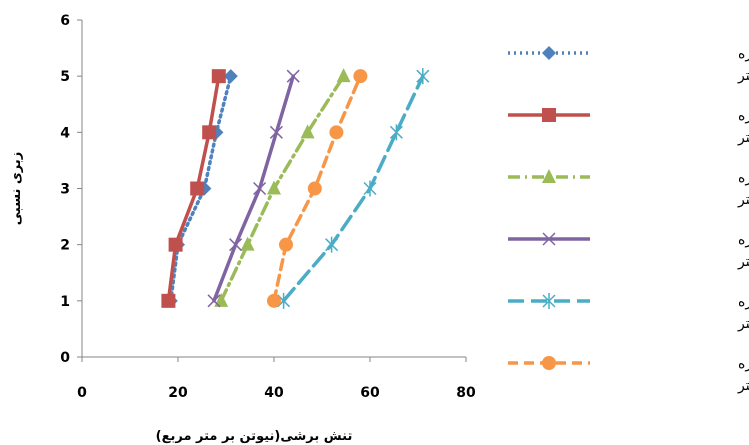  What do you see at coordinates (628, 251) in the screenshot?
I see `legend-item-4: بستر کانال اصلی اندازه زبری ۰٫۰۰۴۶ متر` at bounding box center [628, 251].